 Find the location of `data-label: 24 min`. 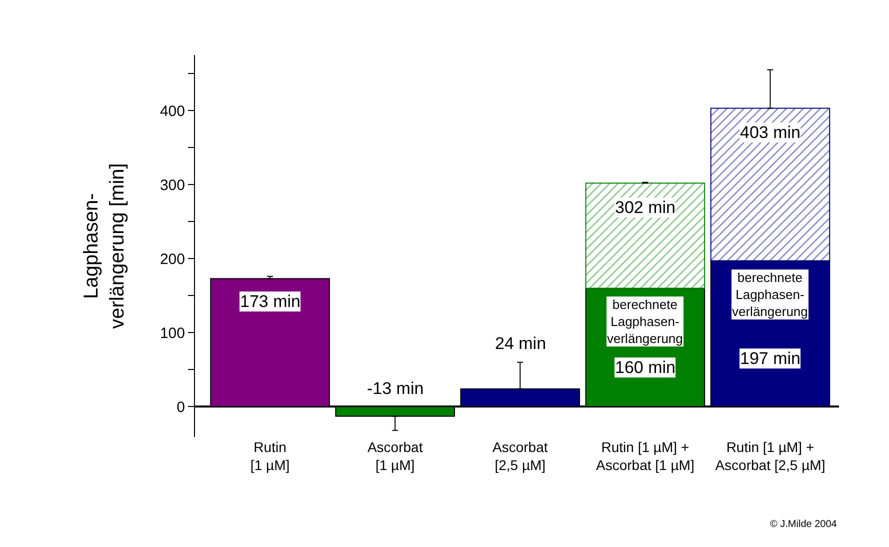

data-label: 24 min is located at coordinates (520, 343).